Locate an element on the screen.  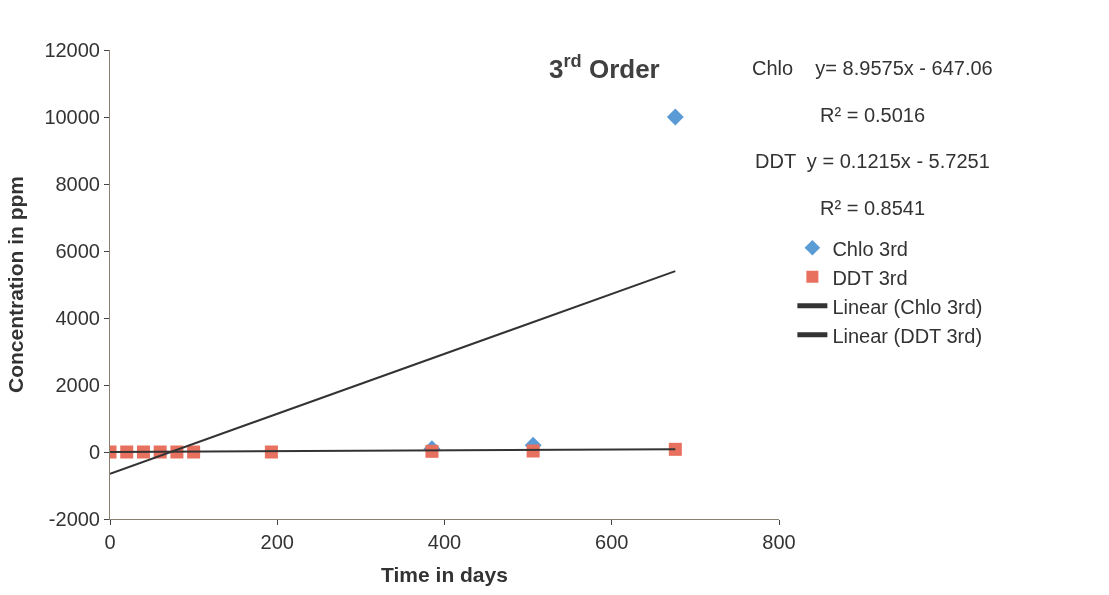
legend-label: Chlo 3rd is located at coordinates (870, 248).